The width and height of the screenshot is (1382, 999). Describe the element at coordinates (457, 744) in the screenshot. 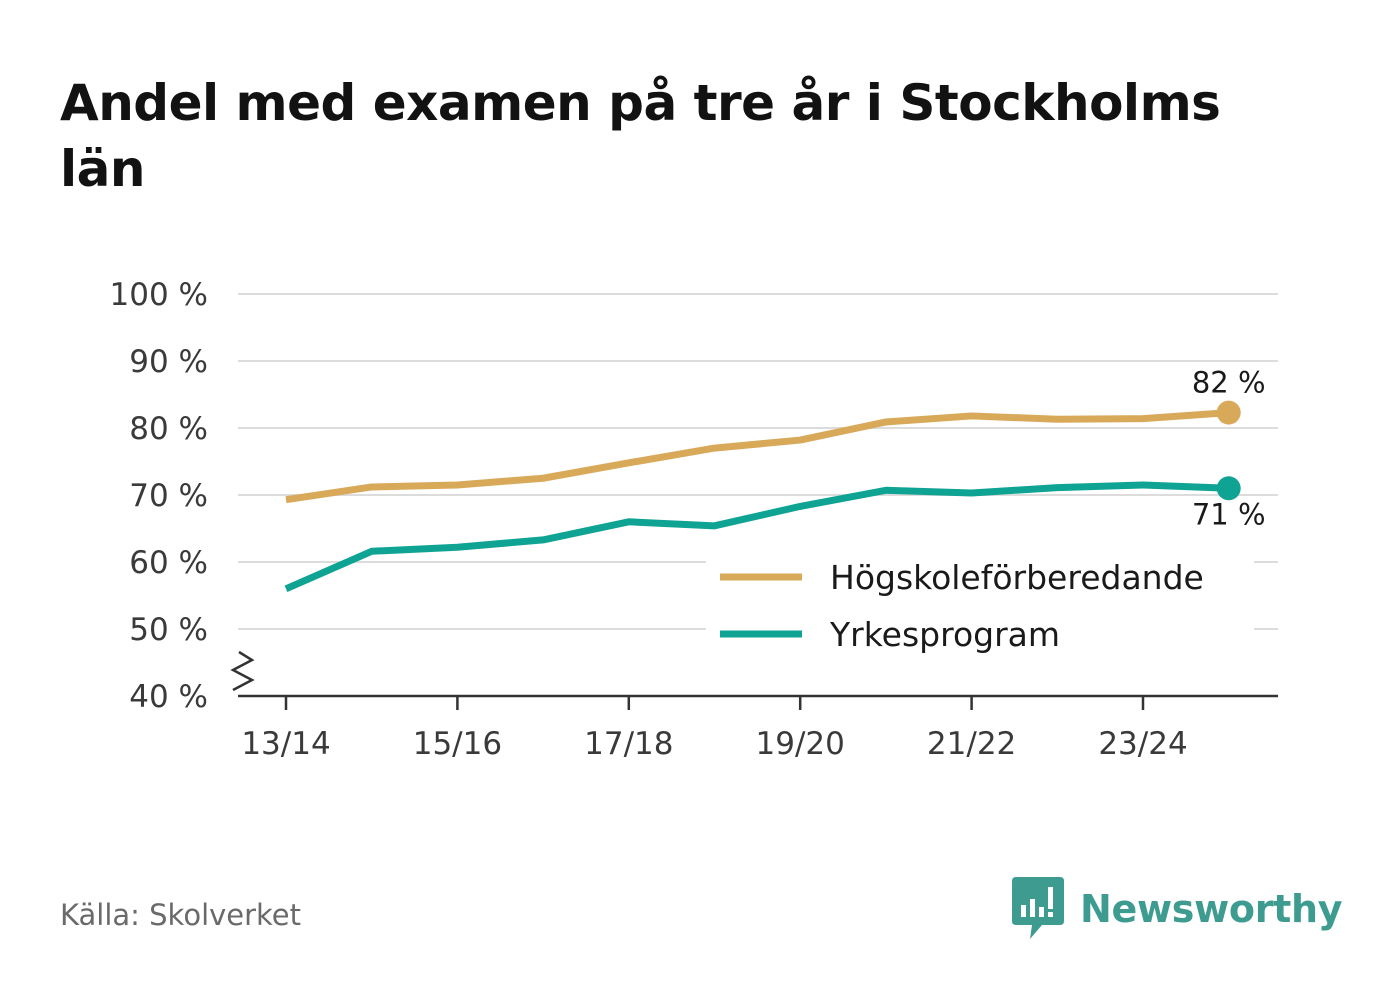

I see `x-tick-label: 15/16` at that location.